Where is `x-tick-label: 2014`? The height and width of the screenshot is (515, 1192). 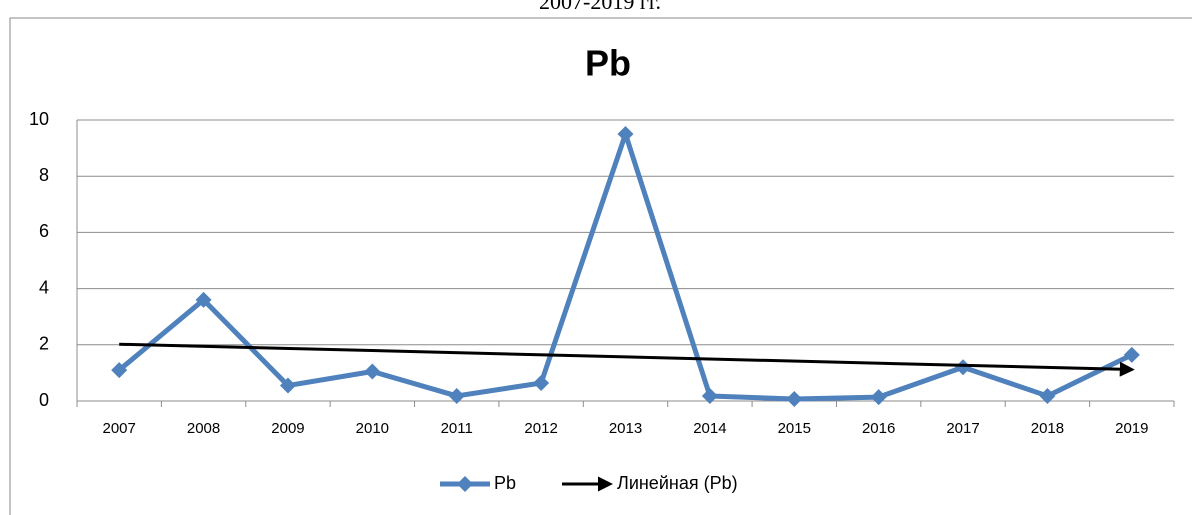 x-tick-label: 2014 is located at coordinates (709, 428).